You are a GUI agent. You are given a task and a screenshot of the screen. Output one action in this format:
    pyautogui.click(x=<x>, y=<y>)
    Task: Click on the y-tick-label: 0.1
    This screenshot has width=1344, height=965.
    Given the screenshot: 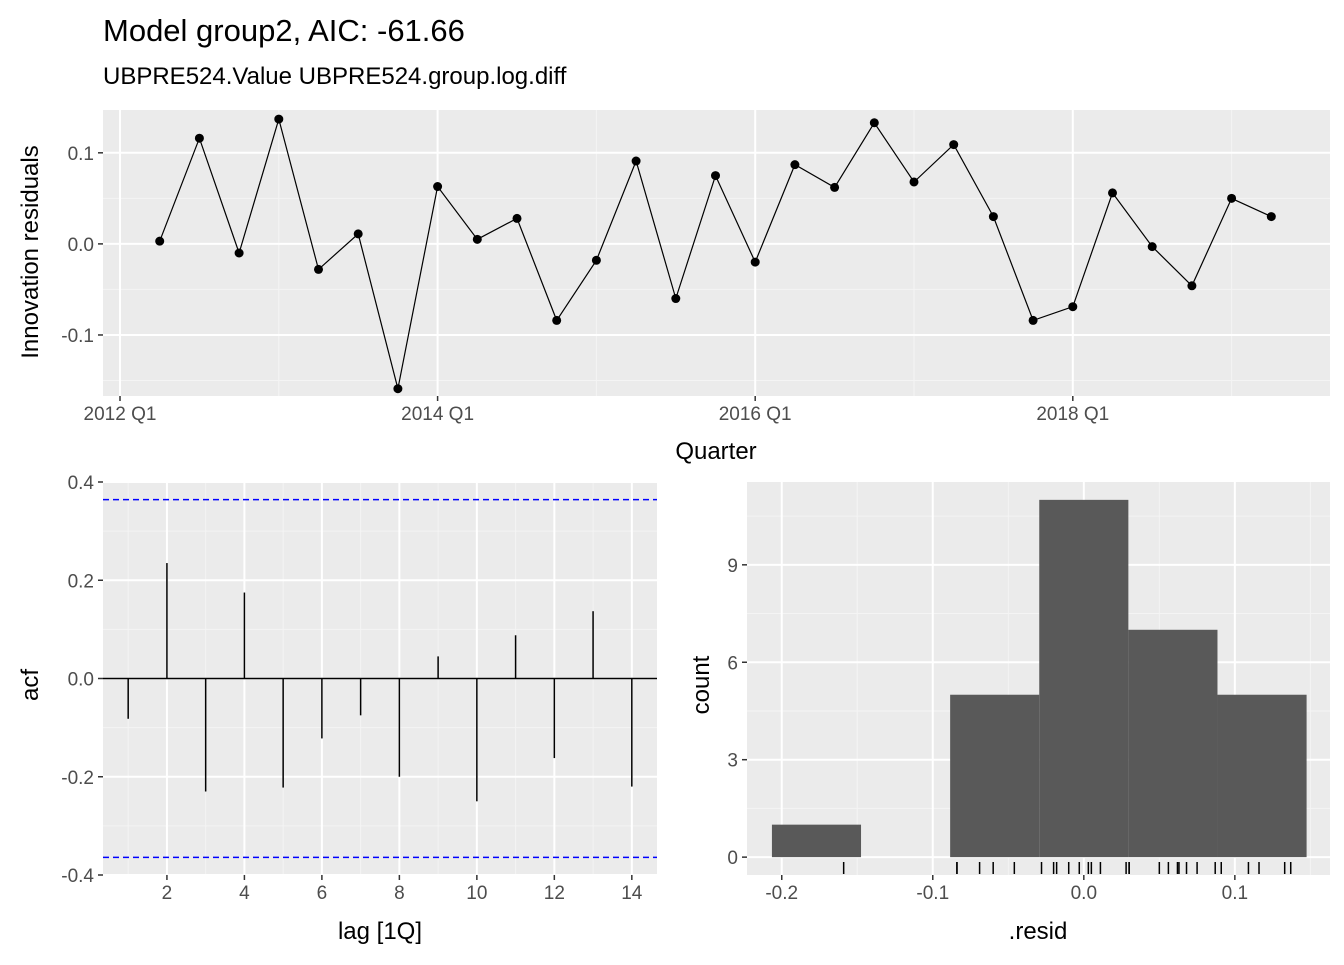 What is the action you would take?
    pyautogui.click(x=81, y=154)
    